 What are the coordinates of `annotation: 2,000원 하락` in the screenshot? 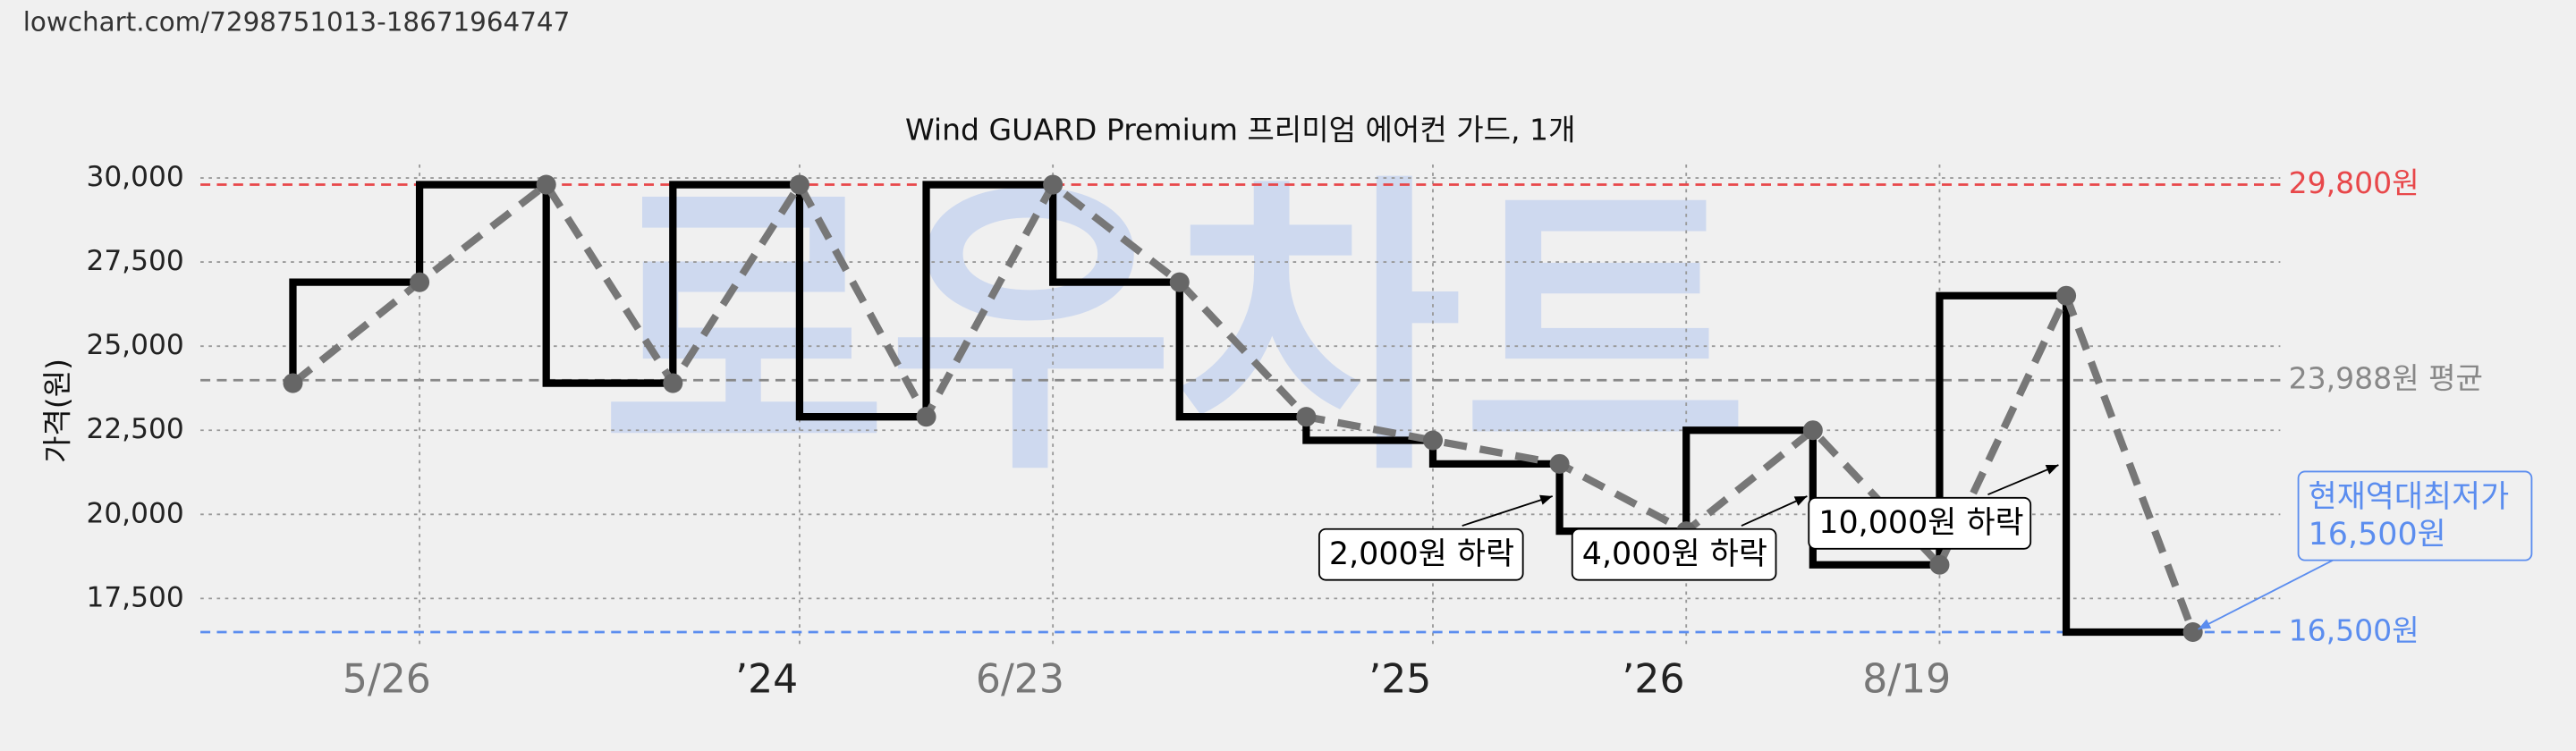 It's located at (1435, 537).